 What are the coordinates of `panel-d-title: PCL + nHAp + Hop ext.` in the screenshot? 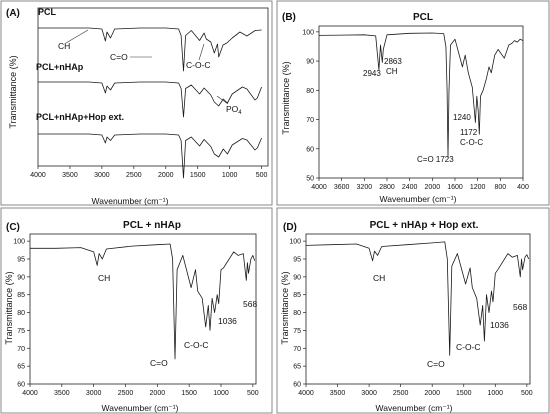 It's located at (424, 225).